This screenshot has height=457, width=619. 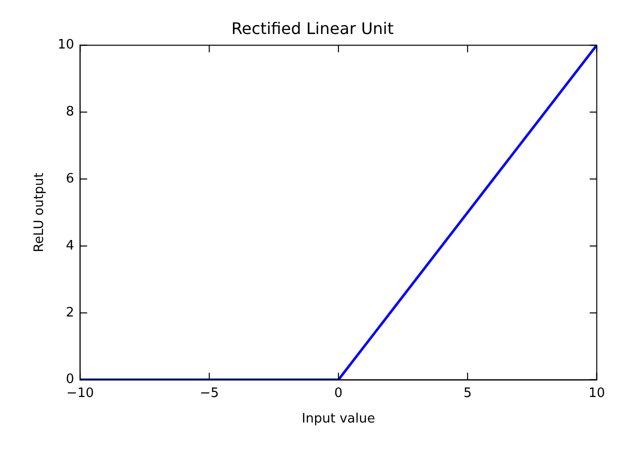 I want to click on x-tick-label: −10, so click(x=80, y=393).